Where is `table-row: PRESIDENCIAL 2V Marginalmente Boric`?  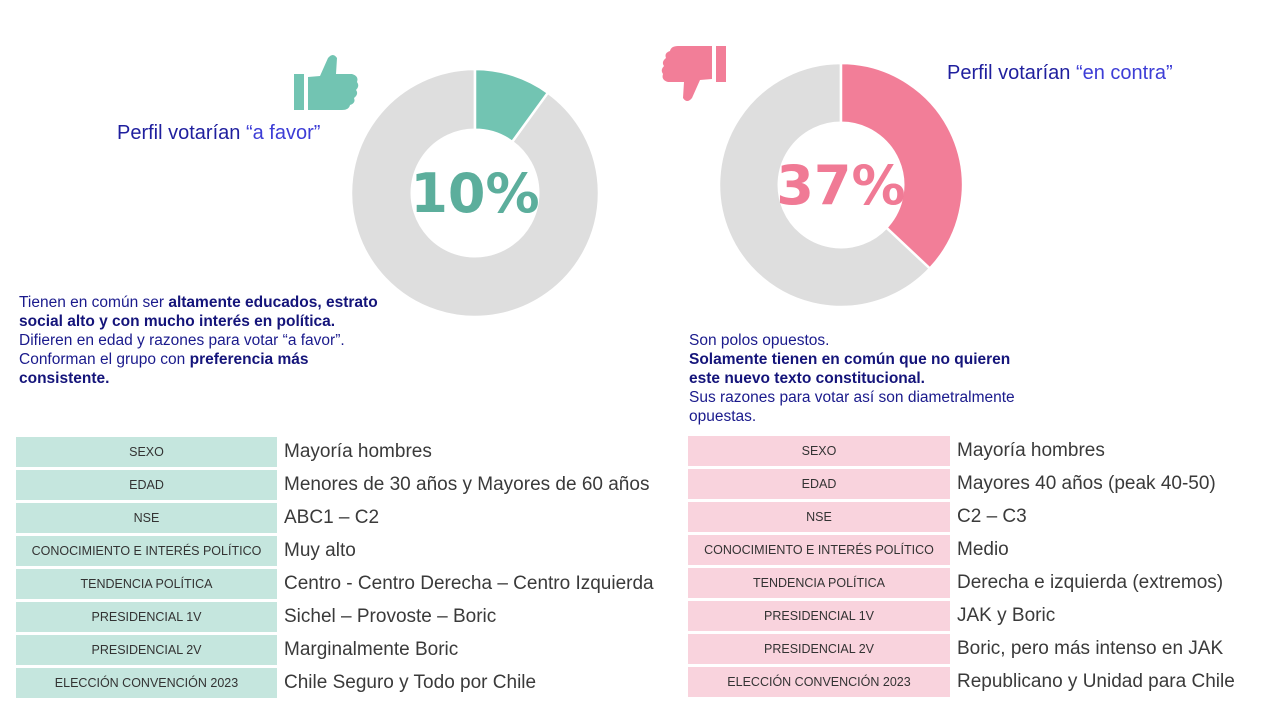 table-row: PRESIDENCIAL 2V Marginalmente Boric is located at coordinates (350, 650).